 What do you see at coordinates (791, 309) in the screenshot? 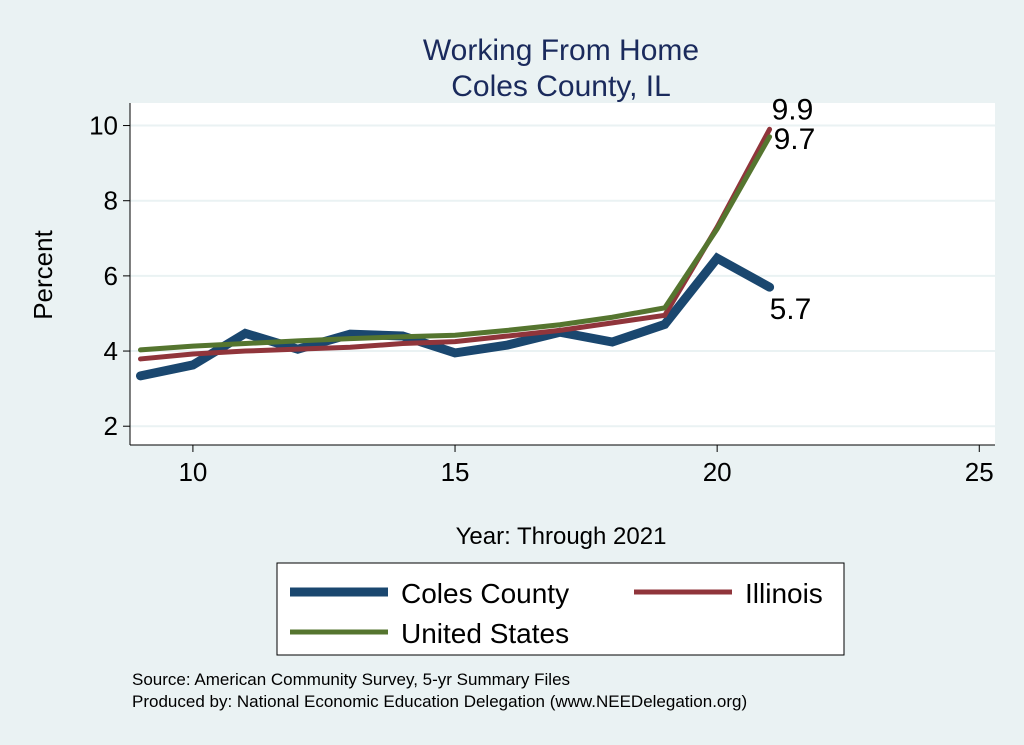
I see `end-label-coles-county: 5.7` at bounding box center [791, 309].